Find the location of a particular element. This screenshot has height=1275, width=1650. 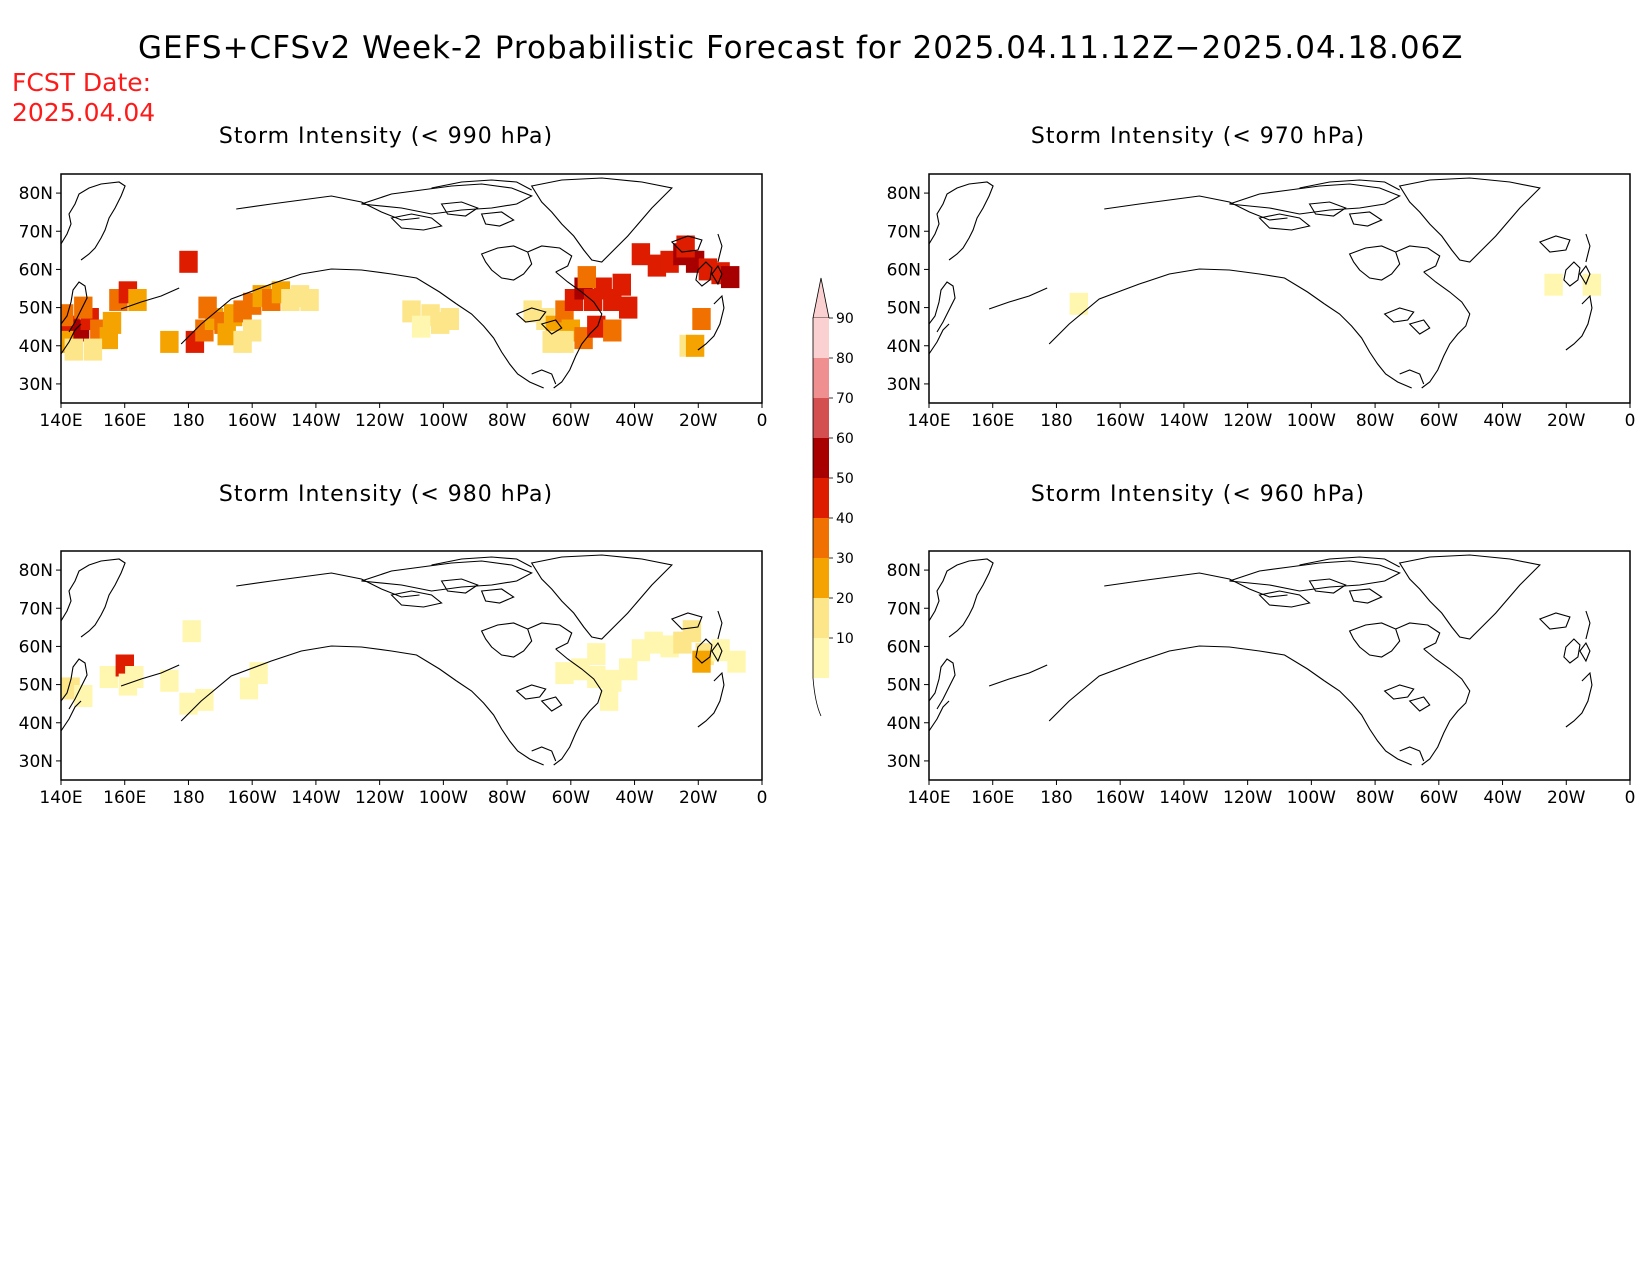

colorbar-top-arrow is located at coordinates (821, 298).